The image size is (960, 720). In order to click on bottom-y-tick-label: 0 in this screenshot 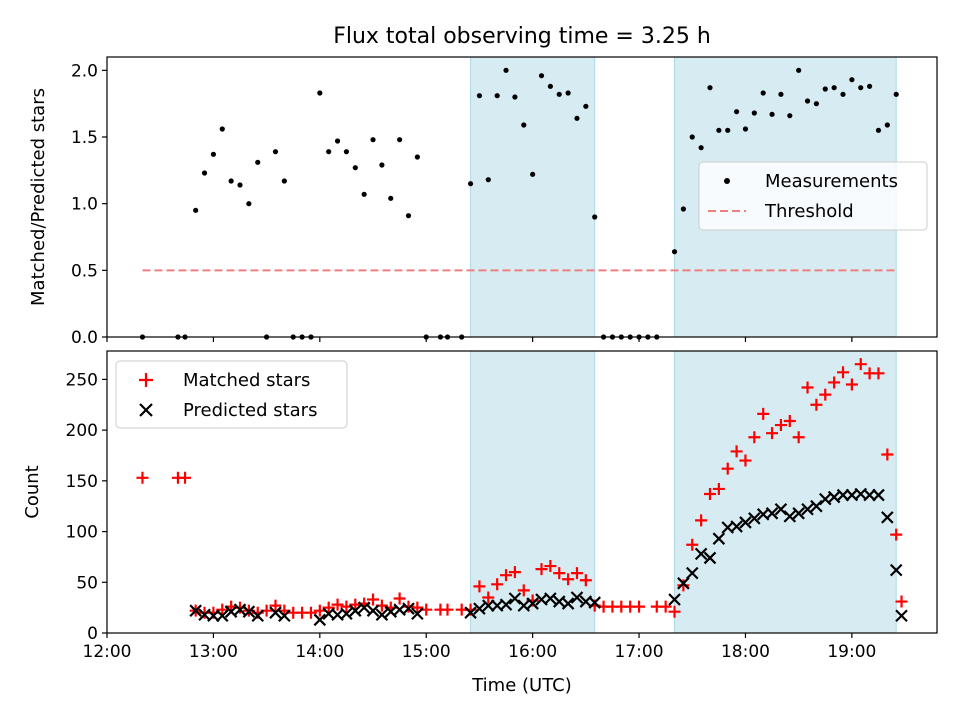, I will do `click(92, 634)`.